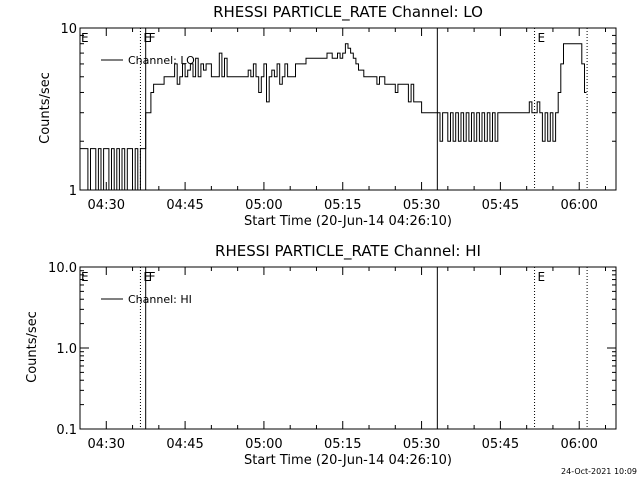 The height and width of the screenshot is (480, 640). I want to click on y-tick-label: 1.0, so click(66, 349).